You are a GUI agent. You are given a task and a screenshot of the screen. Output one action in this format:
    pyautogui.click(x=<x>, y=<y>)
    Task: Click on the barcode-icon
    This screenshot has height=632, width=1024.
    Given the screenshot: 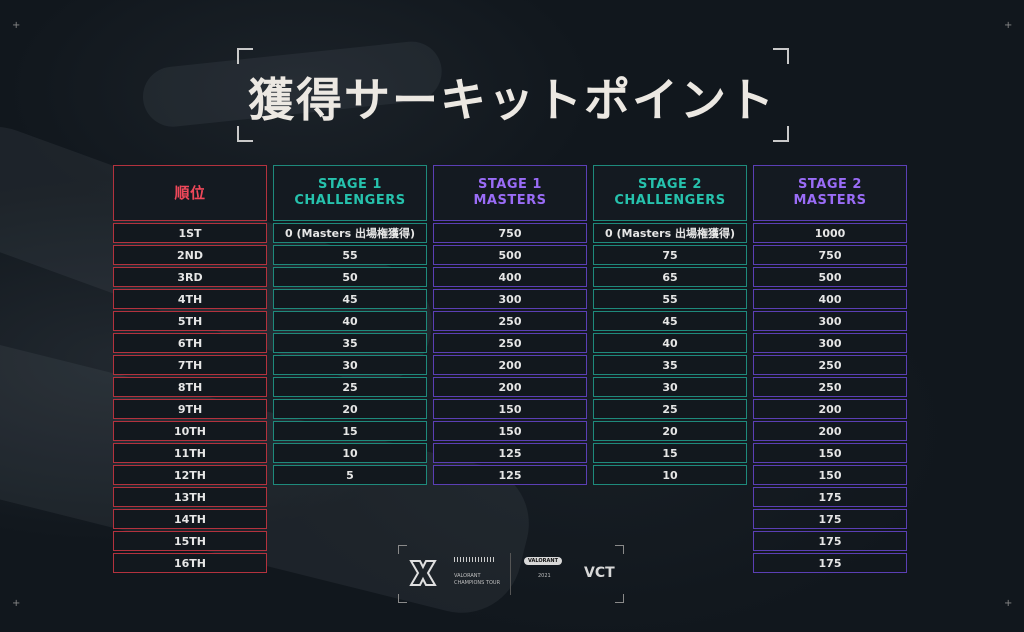 What is the action you would take?
    pyautogui.click(x=474, y=559)
    